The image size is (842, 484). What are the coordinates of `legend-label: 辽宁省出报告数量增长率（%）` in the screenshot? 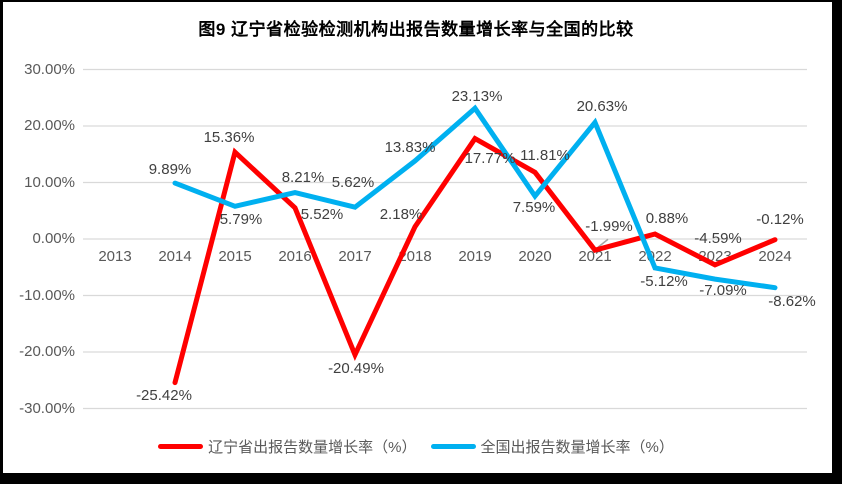 It's located at (312, 447).